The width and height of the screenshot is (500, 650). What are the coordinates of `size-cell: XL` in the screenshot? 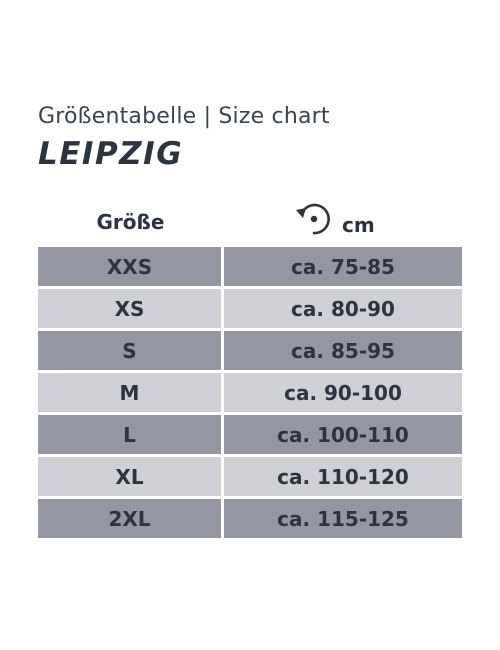 It's located at (129, 476).